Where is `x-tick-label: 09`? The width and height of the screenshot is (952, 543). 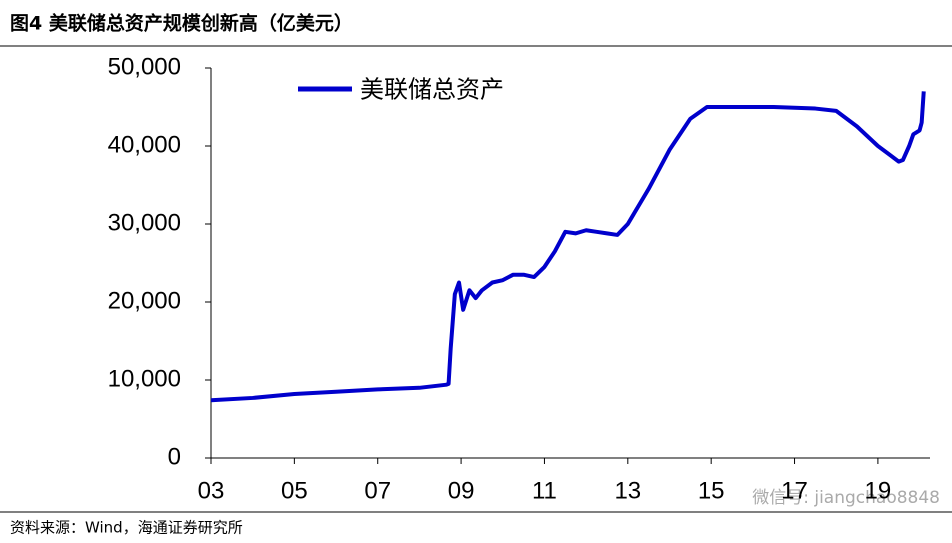
x-tick-label: 09 is located at coordinates (461, 490).